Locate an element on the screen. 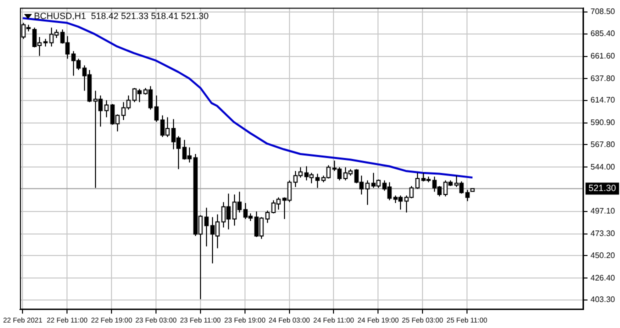 The image size is (620, 328). y-tick-label: 497.10 is located at coordinates (603, 211).